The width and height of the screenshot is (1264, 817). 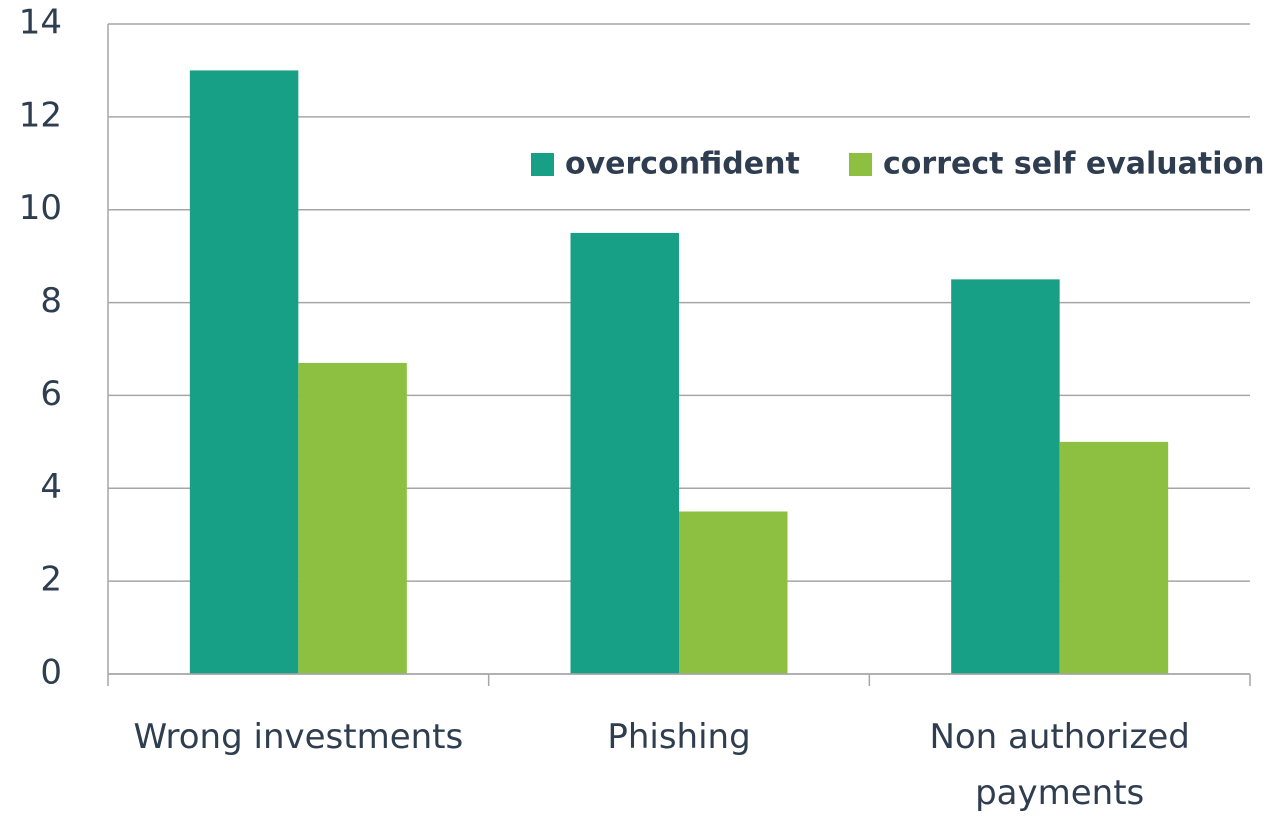 What do you see at coordinates (40, 23) in the screenshot?
I see `y-tick-label: 14` at bounding box center [40, 23].